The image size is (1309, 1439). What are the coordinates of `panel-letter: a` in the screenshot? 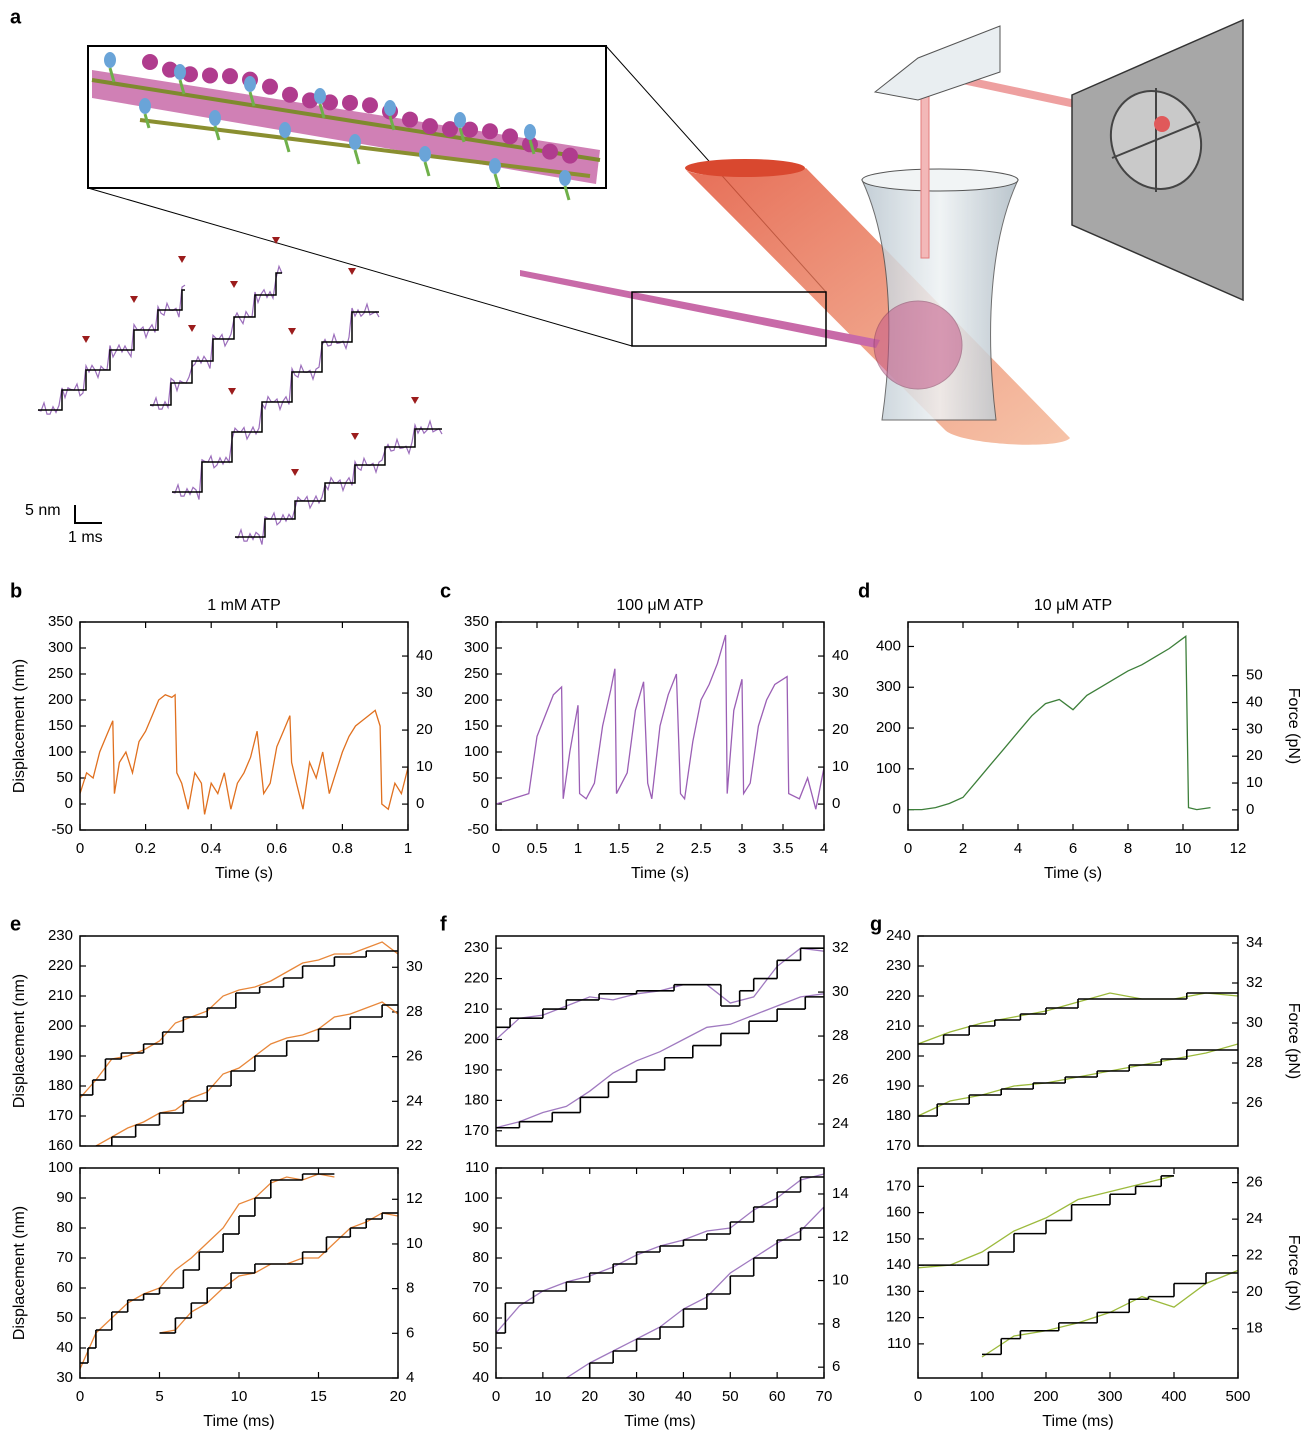 It's located at (16, 17).